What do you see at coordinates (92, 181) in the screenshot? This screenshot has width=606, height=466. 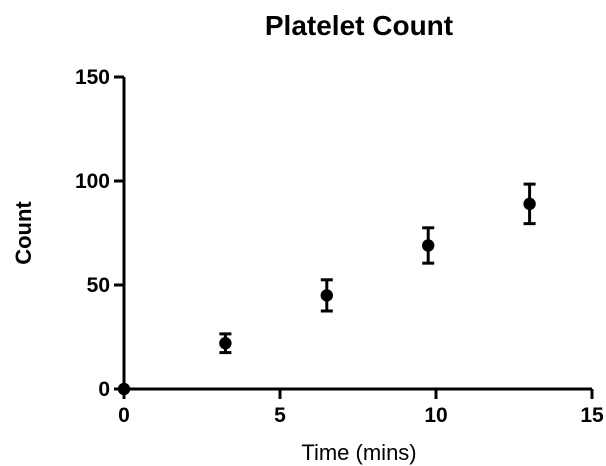 I see `y-tick-label-2: 100` at bounding box center [92, 181].